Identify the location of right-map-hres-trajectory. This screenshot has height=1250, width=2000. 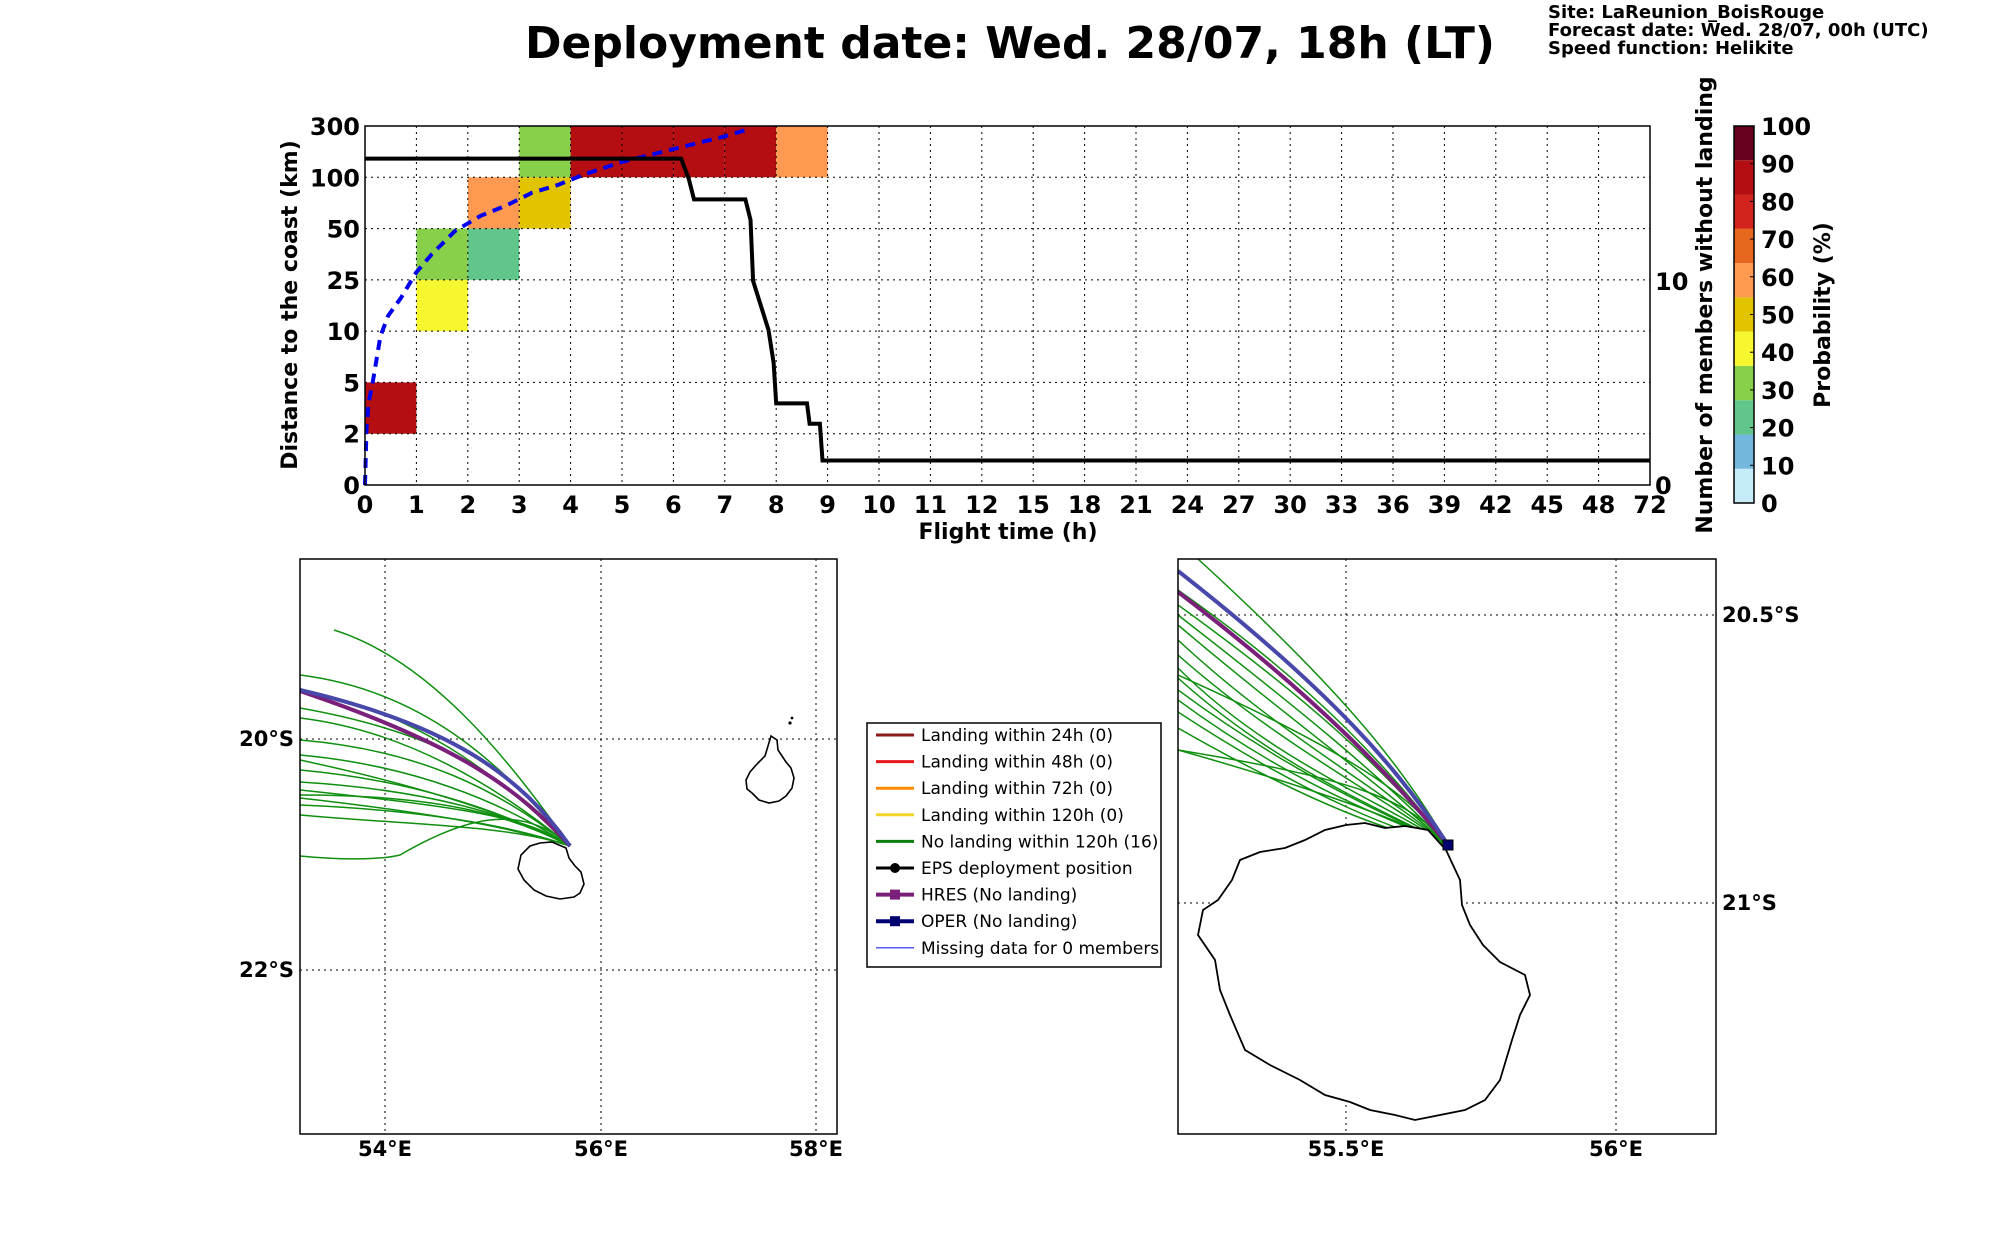
(1314, 718).